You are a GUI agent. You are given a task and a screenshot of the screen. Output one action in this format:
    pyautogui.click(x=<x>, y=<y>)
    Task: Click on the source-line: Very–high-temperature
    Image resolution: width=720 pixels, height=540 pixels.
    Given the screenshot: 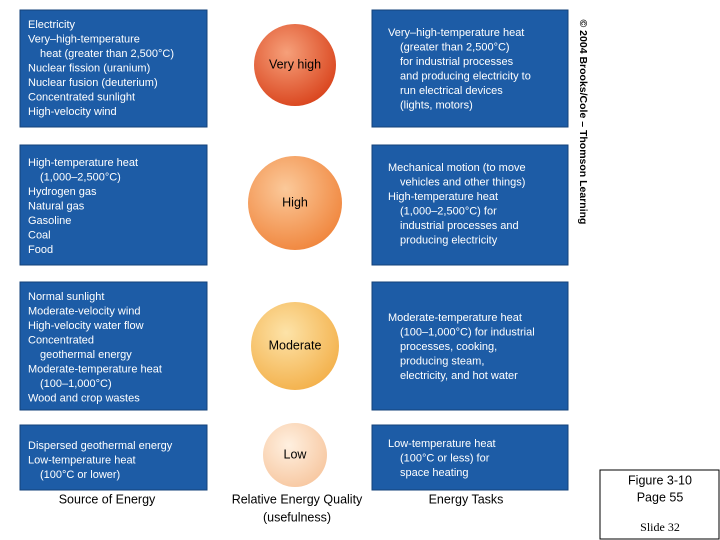 What is the action you would take?
    pyautogui.click(x=84, y=39)
    